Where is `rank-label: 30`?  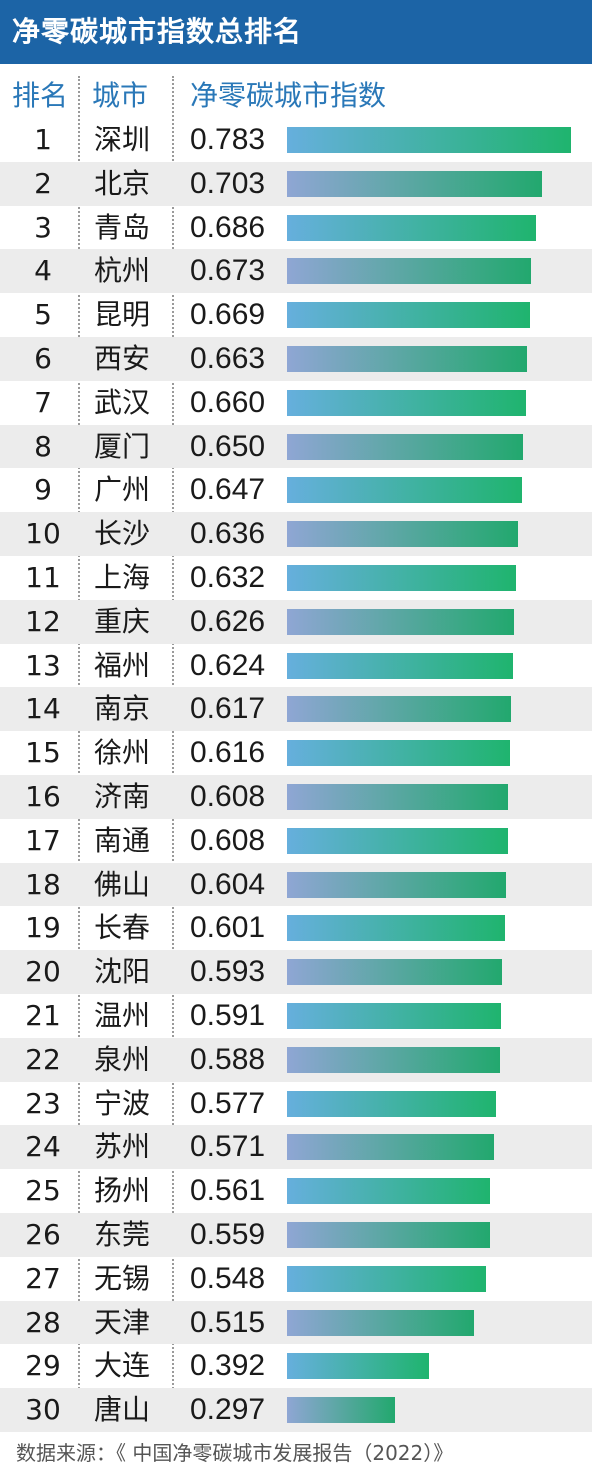 rank-label: 30 is located at coordinates (43, 1410).